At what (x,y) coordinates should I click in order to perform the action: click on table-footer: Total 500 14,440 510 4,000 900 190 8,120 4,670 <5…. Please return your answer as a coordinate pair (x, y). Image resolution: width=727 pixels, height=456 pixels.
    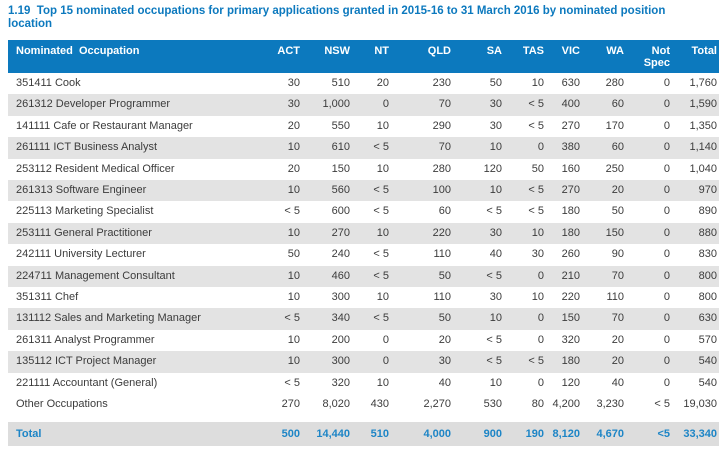
    Looking at the image, I should click on (363, 430).